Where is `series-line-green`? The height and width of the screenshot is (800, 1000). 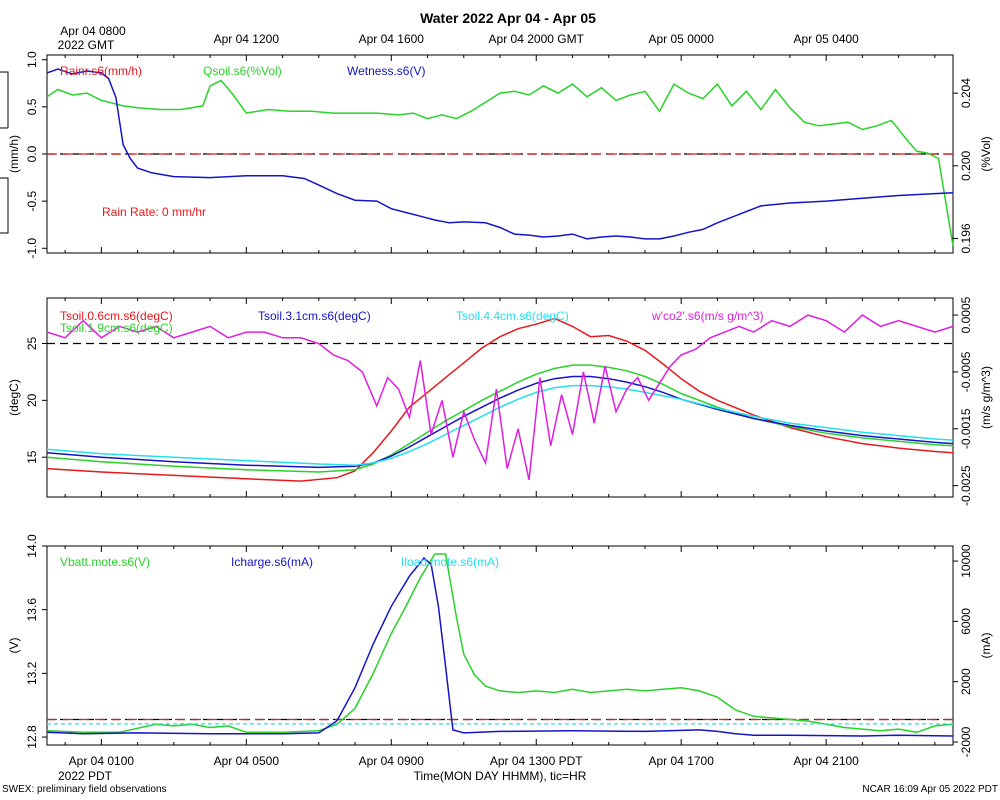 series-line-green is located at coordinates (500, 418).